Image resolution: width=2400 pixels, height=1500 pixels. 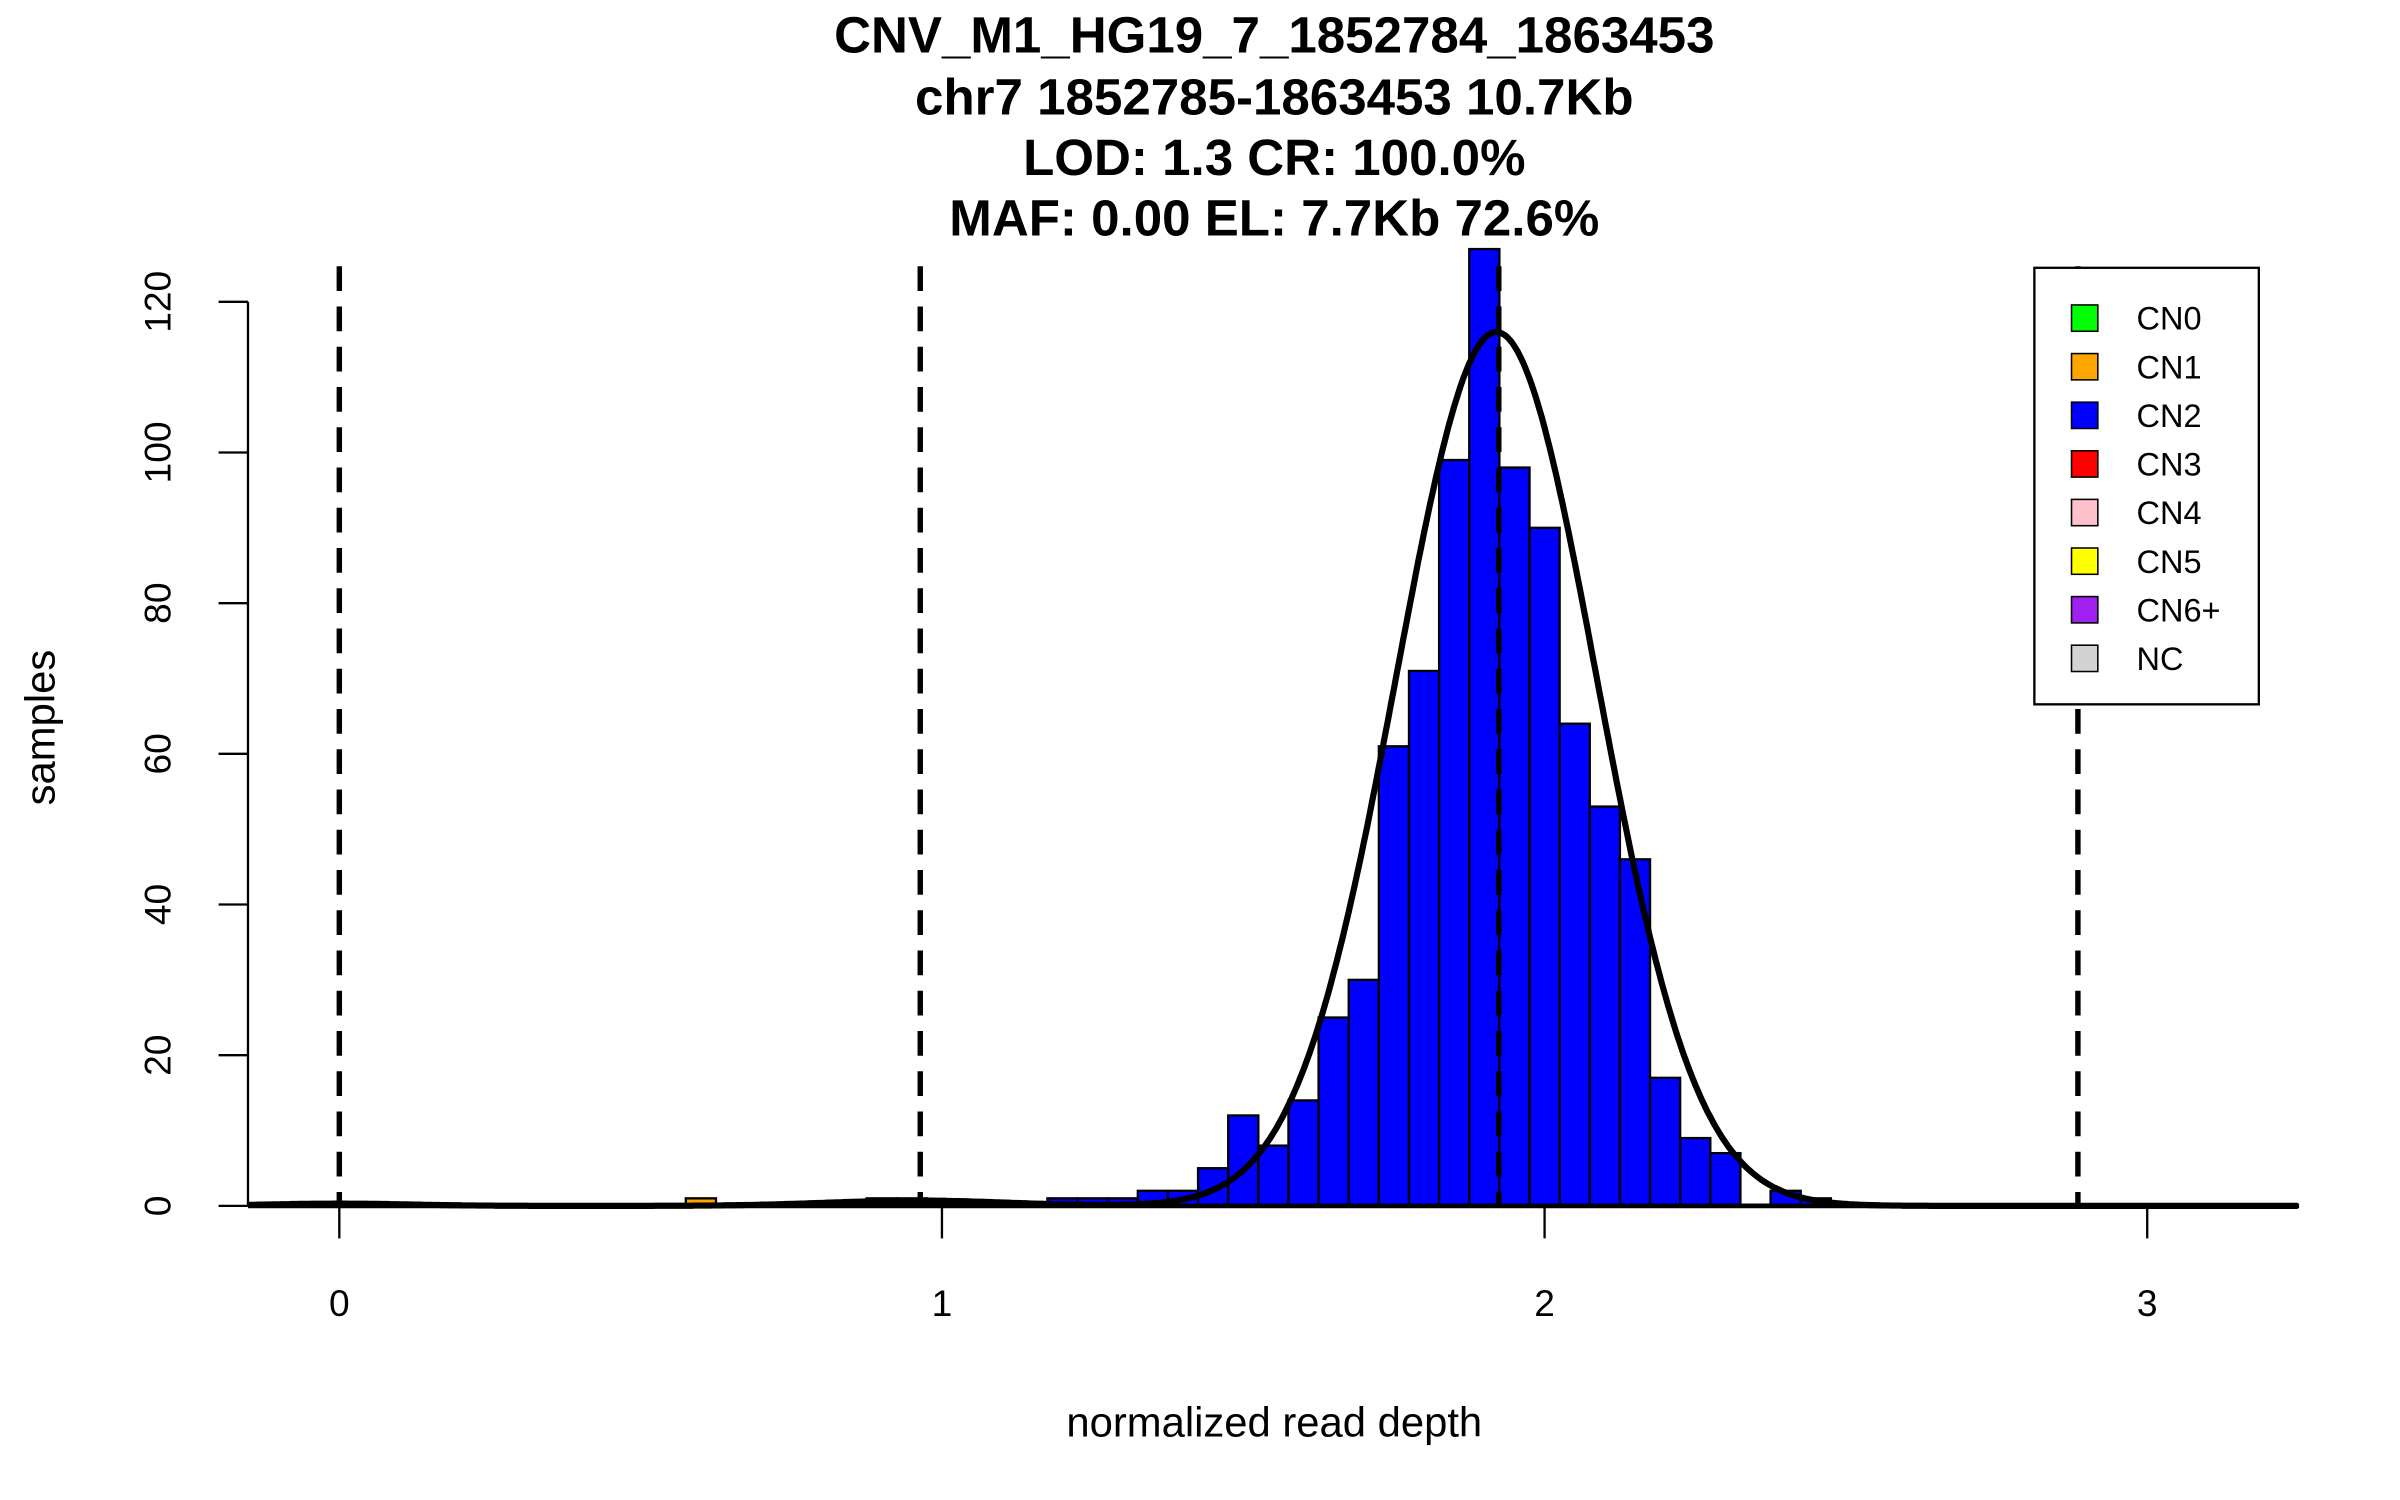 What do you see at coordinates (2160, 659) in the screenshot?
I see `legend-label: NC` at bounding box center [2160, 659].